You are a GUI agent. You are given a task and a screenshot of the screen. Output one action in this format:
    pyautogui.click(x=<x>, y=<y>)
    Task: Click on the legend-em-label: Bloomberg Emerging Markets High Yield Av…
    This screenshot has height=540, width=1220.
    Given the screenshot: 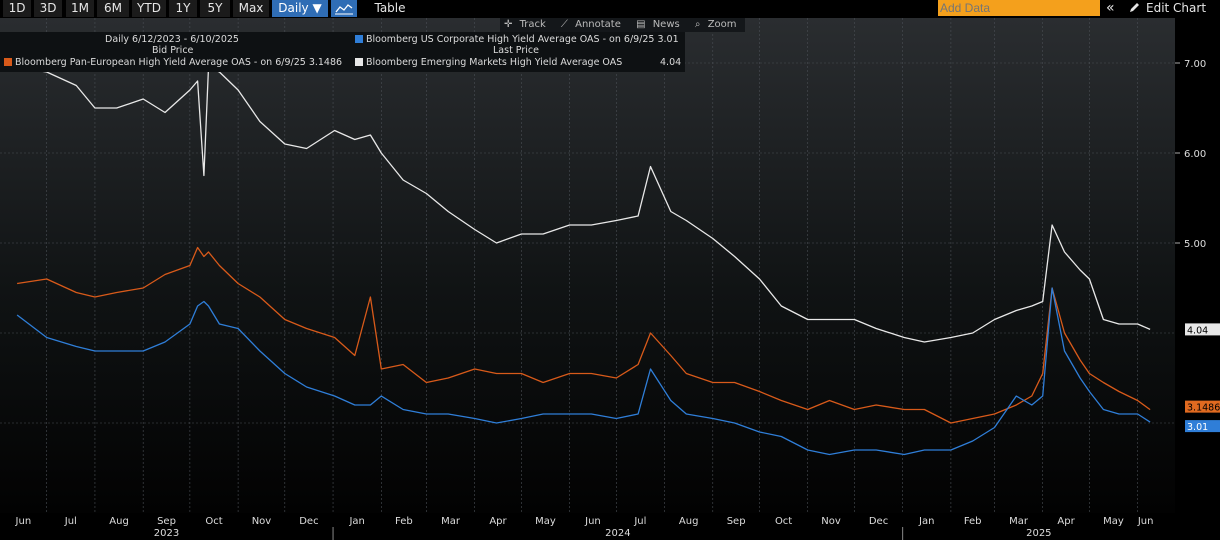 What is the action you would take?
    pyautogui.click(x=494, y=62)
    